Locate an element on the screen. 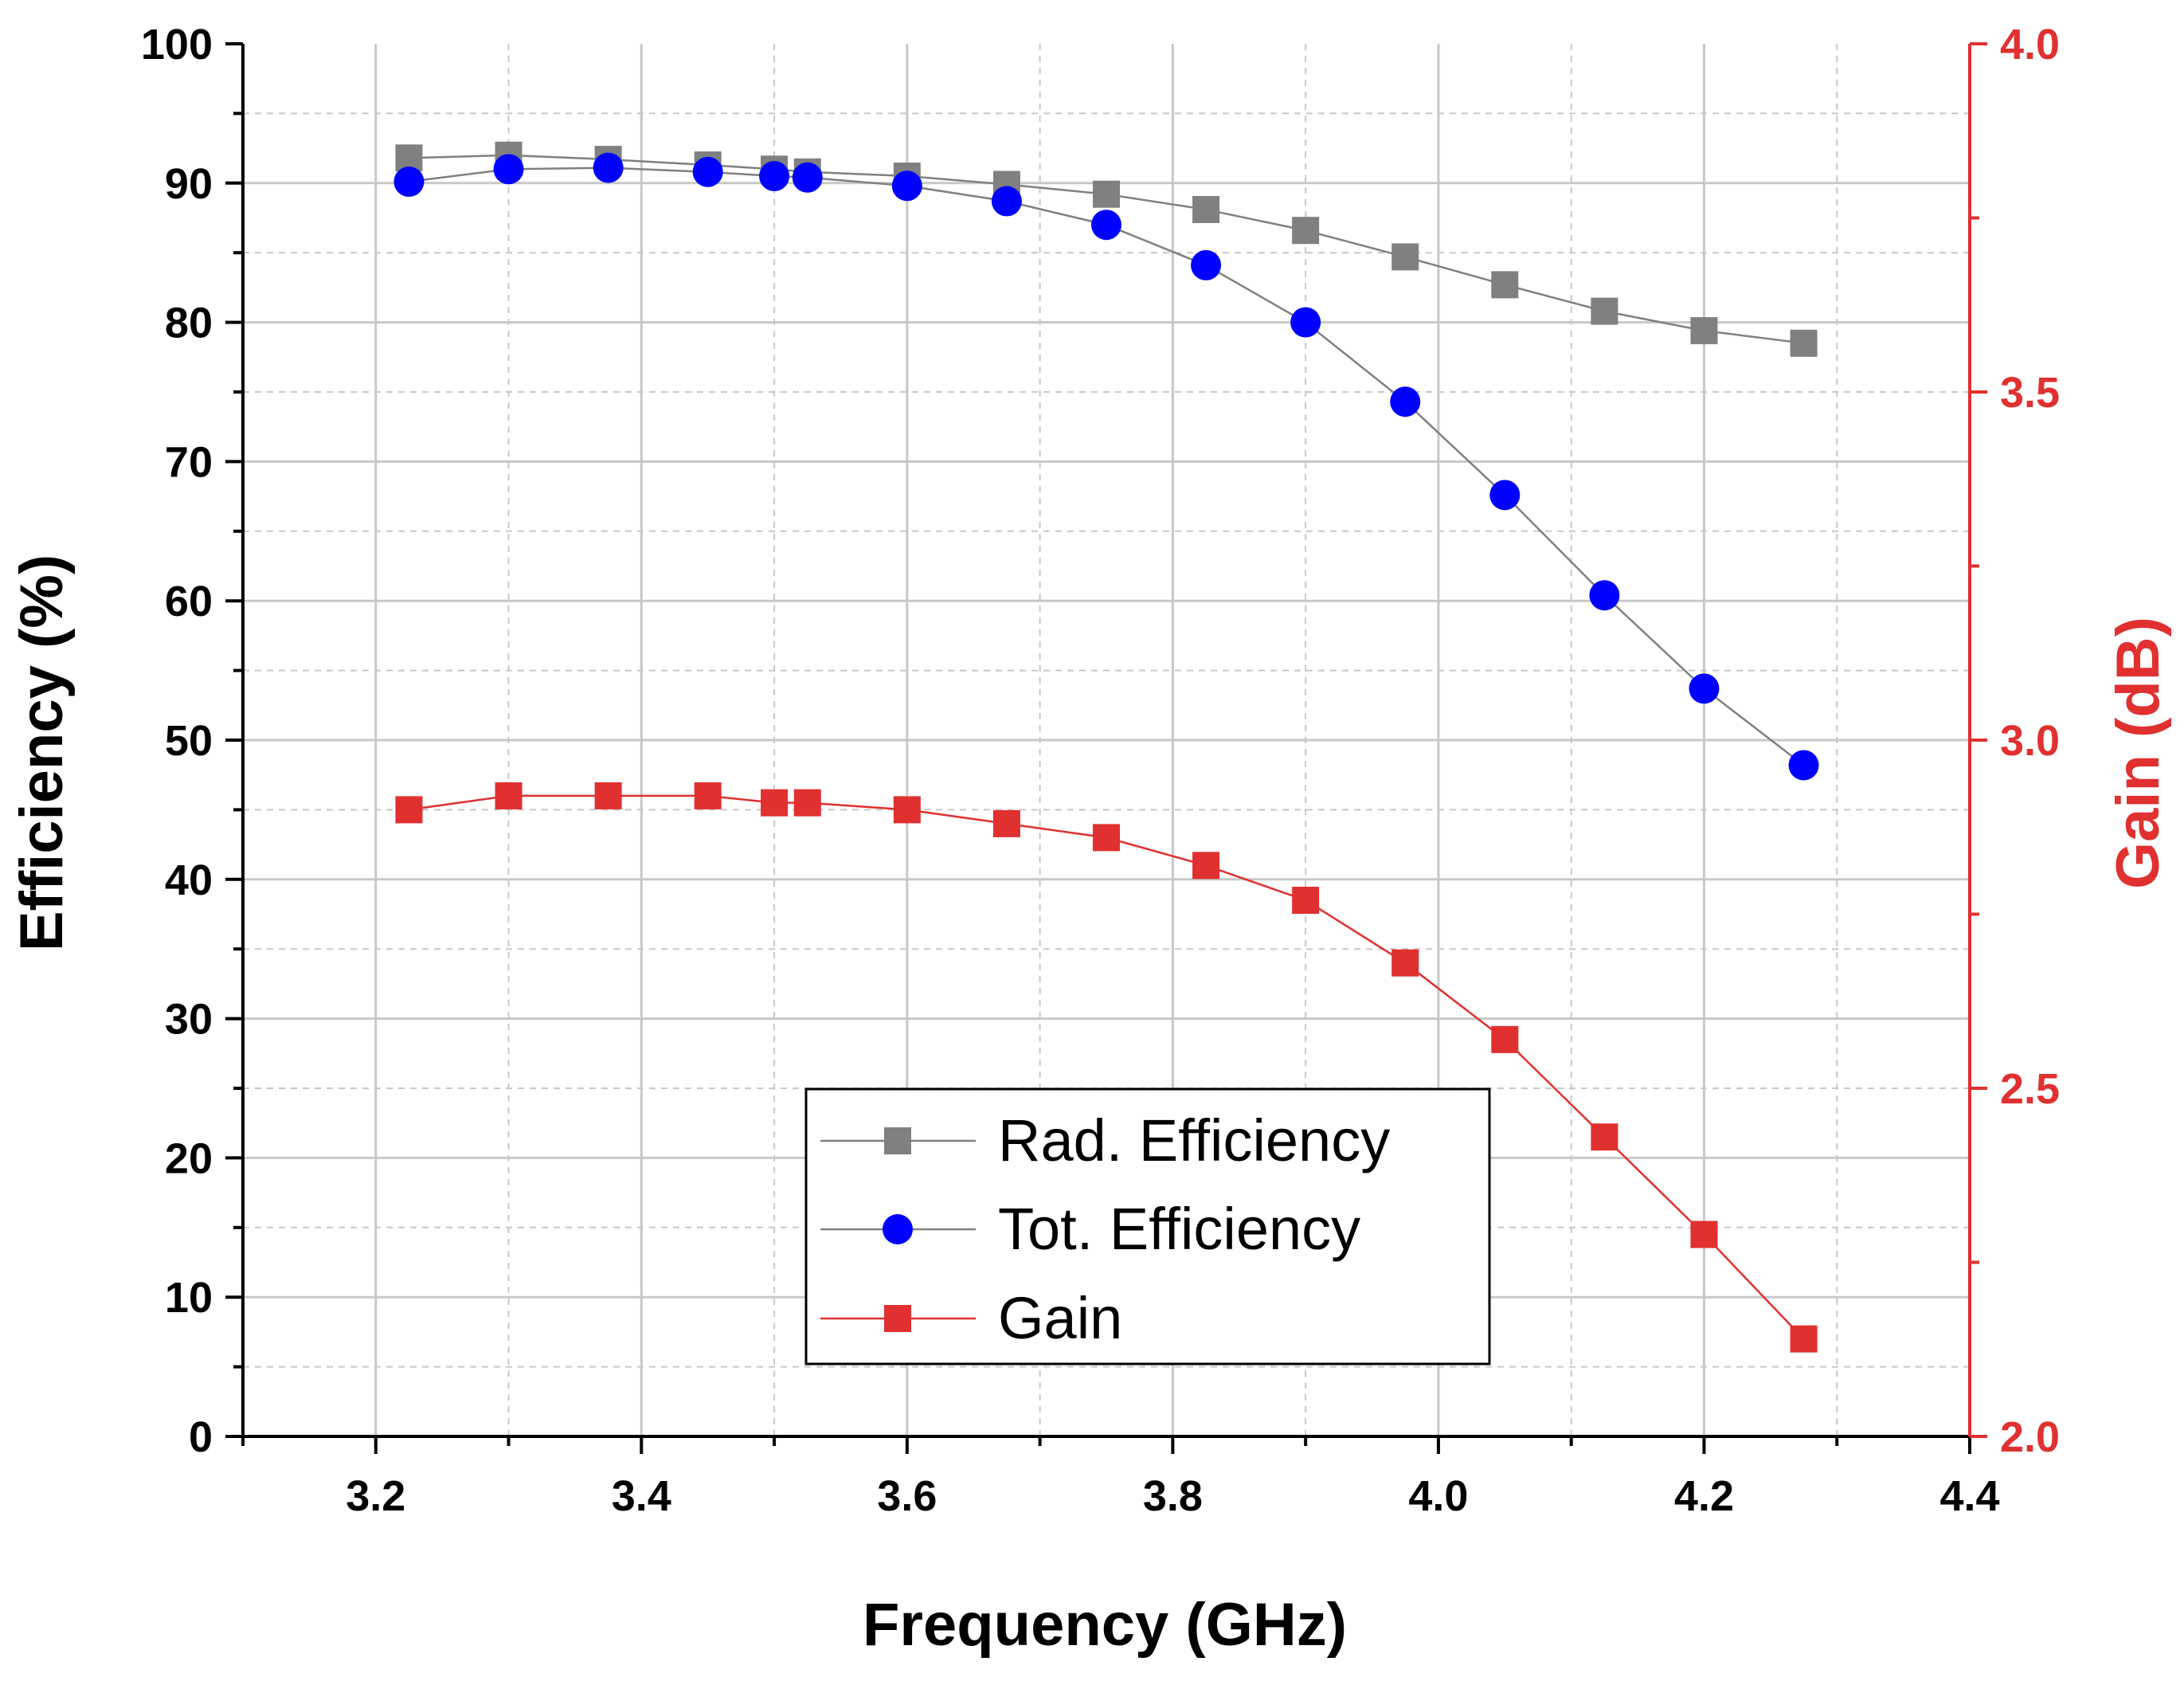 This screenshot has width=2184, height=1681. legend-marker-gain is located at coordinates (897, 1318).